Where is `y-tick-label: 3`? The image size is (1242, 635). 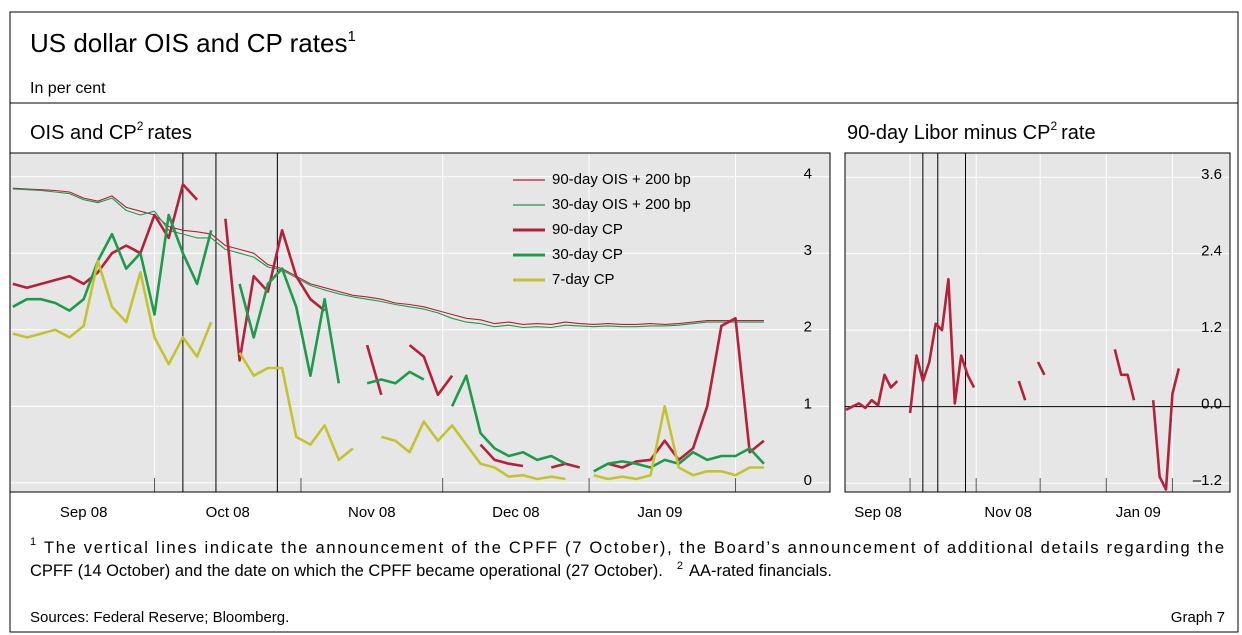
y-tick-label: 3 is located at coordinates (808, 250).